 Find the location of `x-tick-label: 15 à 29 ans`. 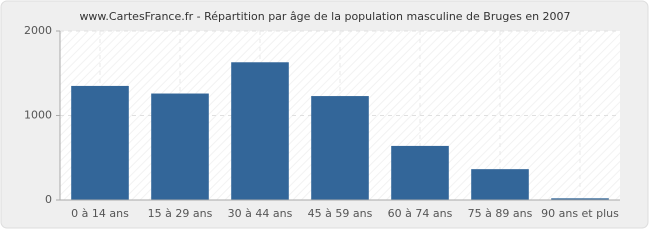

x-tick-label: 15 à 29 ans is located at coordinates (180, 213).